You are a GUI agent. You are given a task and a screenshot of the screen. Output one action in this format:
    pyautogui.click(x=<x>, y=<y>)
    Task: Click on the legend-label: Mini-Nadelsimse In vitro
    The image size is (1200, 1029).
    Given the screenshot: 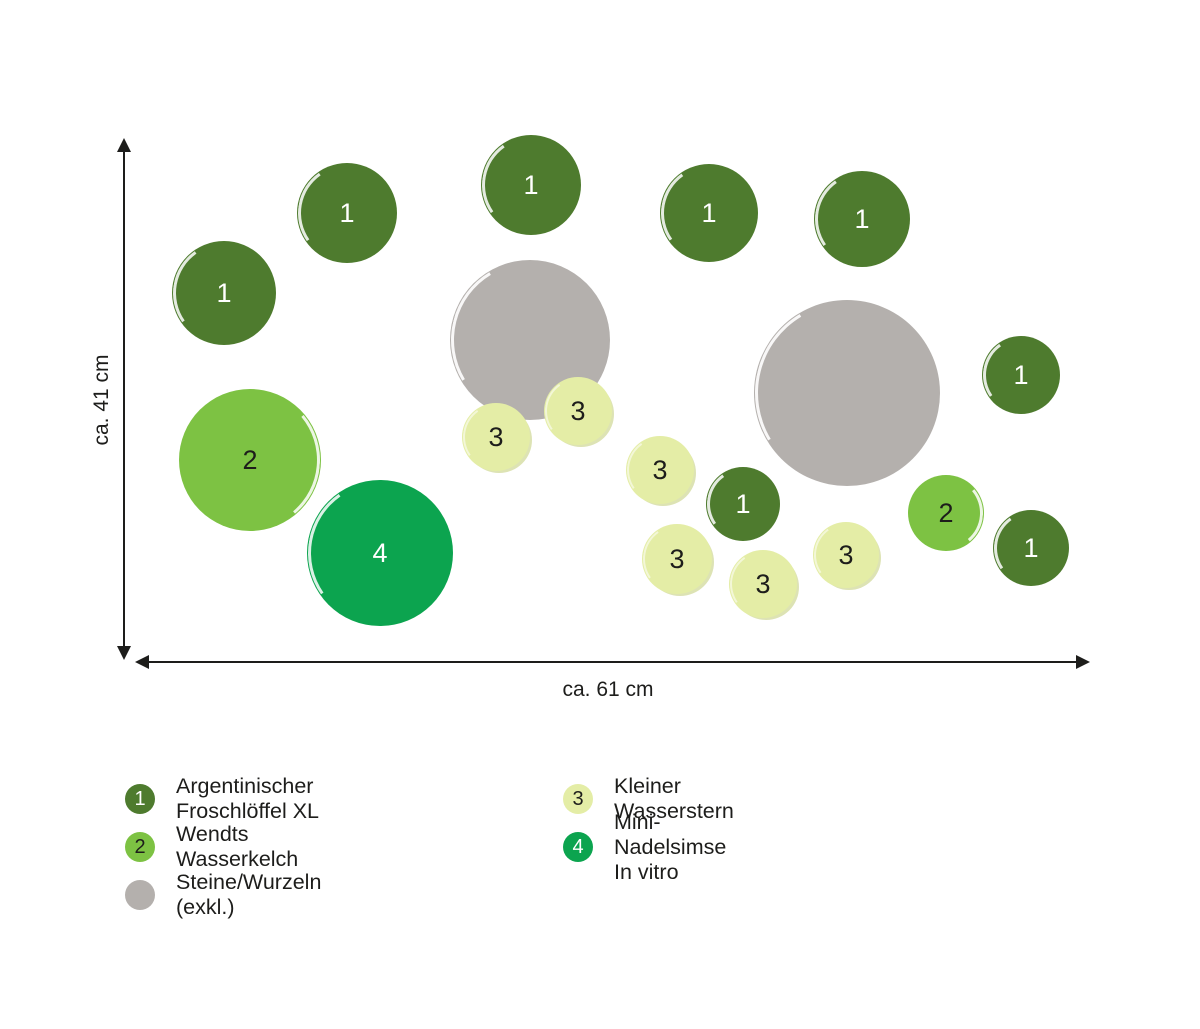 What is the action you would take?
    pyautogui.click(x=670, y=846)
    